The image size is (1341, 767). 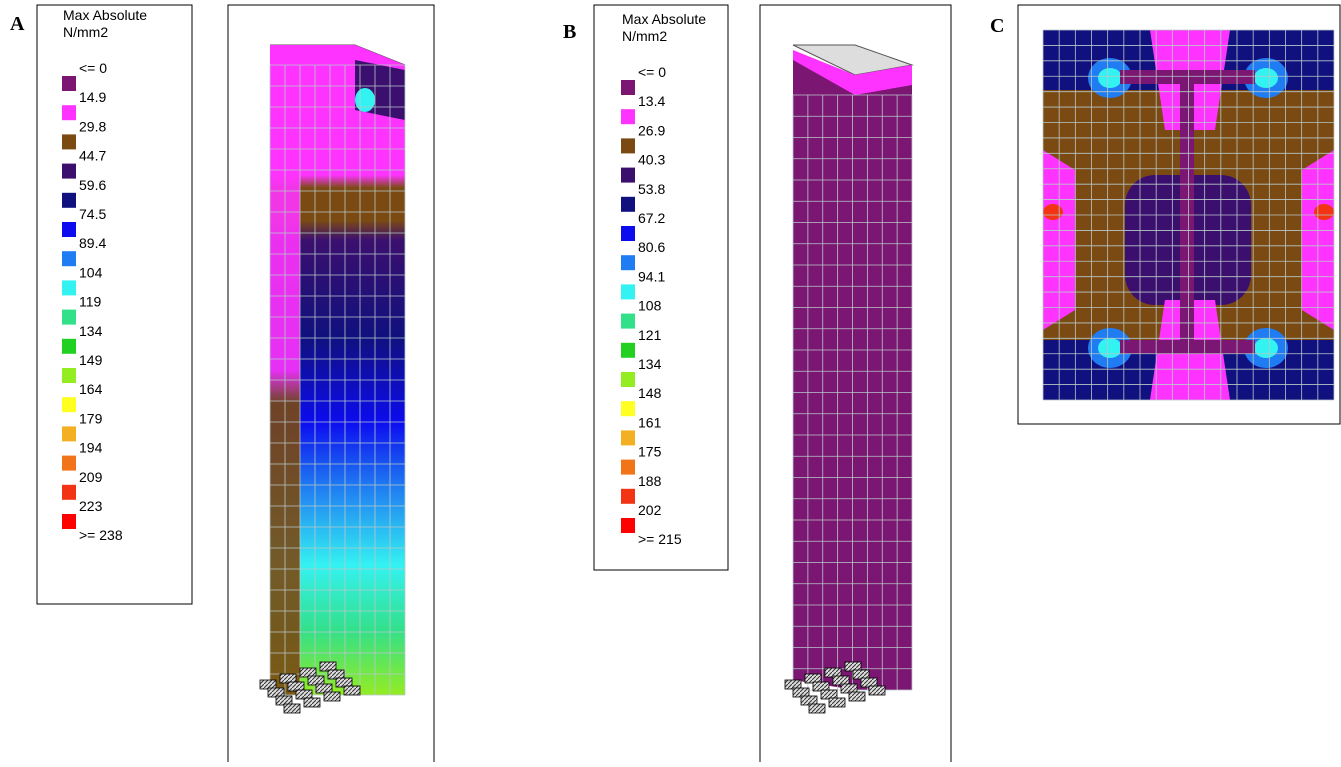 What do you see at coordinates (660, 539) in the screenshot?
I see `legend-label: >= 215` at bounding box center [660, 539].